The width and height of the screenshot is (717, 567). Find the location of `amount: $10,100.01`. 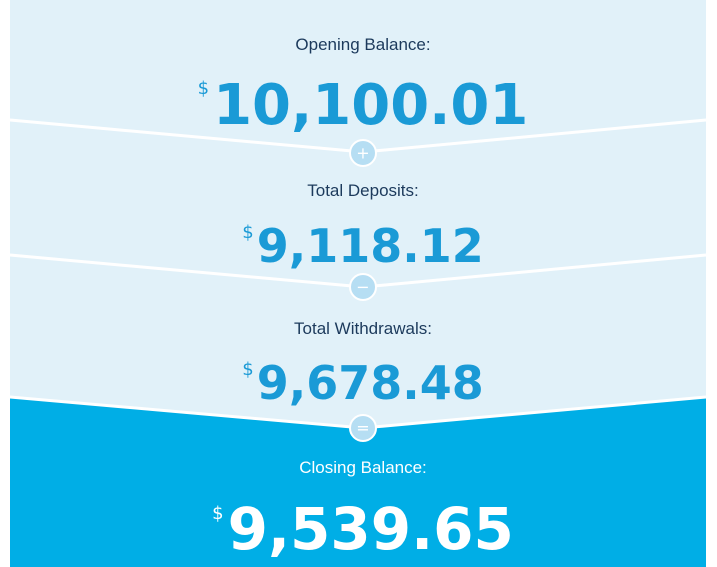

amount: $10,100.01 is located at coordinates (363, 105).